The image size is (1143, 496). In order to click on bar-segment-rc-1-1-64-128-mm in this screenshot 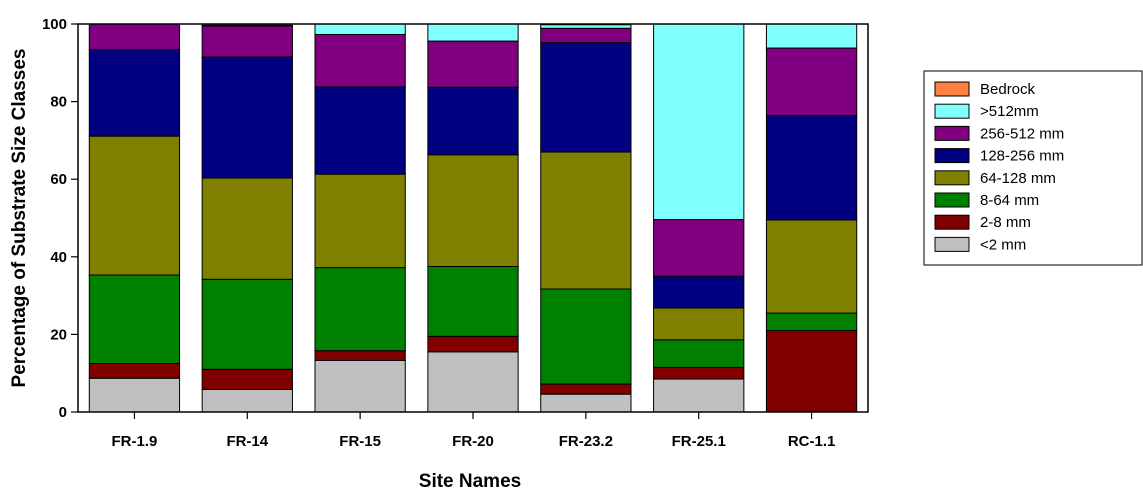, I will do `click(811, 266)`.